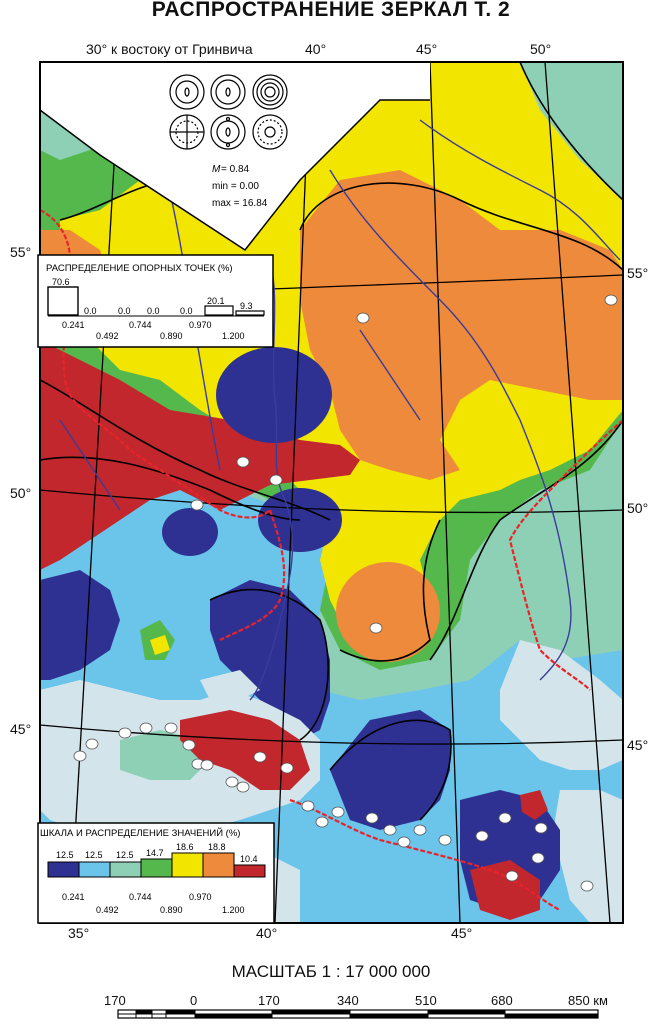 Image resolution: width=662 pixels, height=1024 pixels. I want to click on mirror-type-1-icon, so click(187, 92).